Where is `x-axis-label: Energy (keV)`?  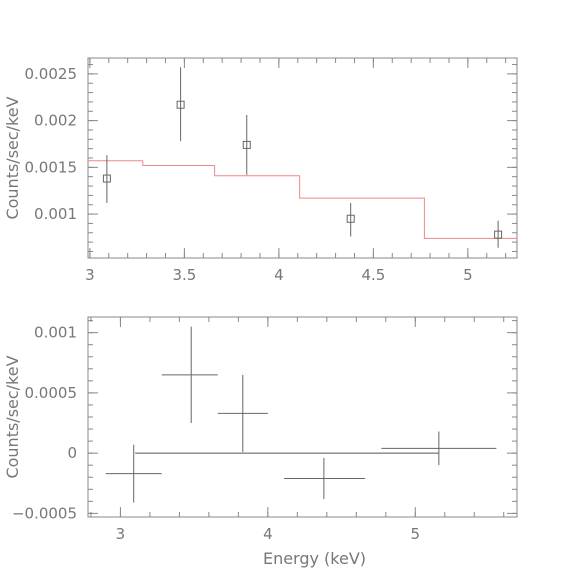 x-axis-label: Energy (keV) is located at coordinates (314, 558).